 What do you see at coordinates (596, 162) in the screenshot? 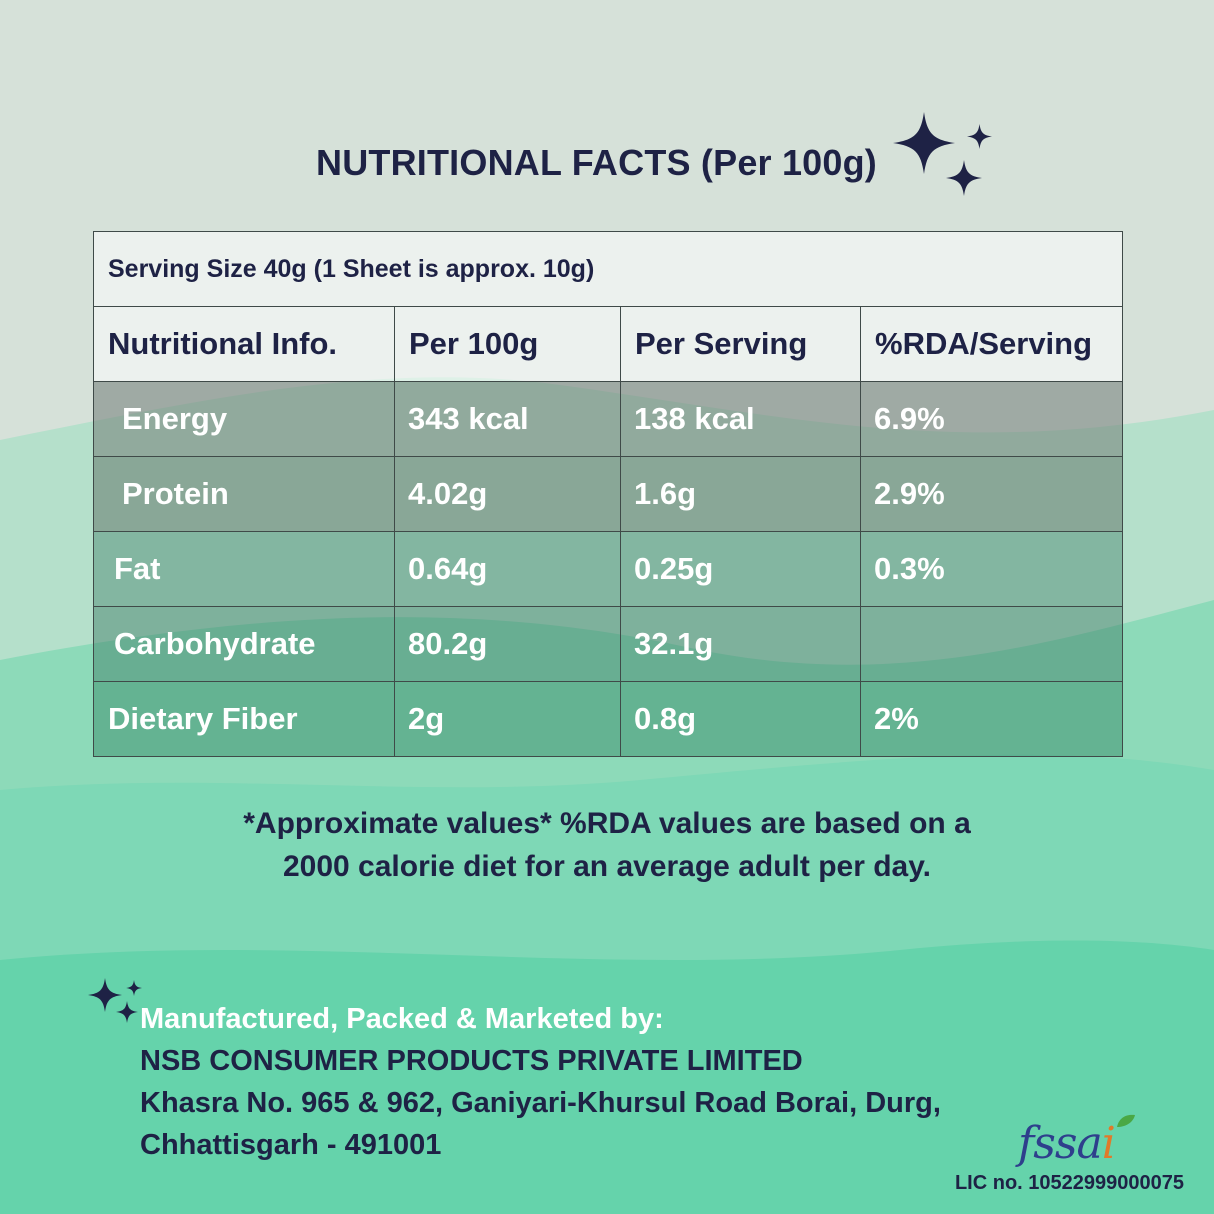
I see `page-title: NUTRITIONAL FACTS (Per 100g)` at bounding box center [596, 162].